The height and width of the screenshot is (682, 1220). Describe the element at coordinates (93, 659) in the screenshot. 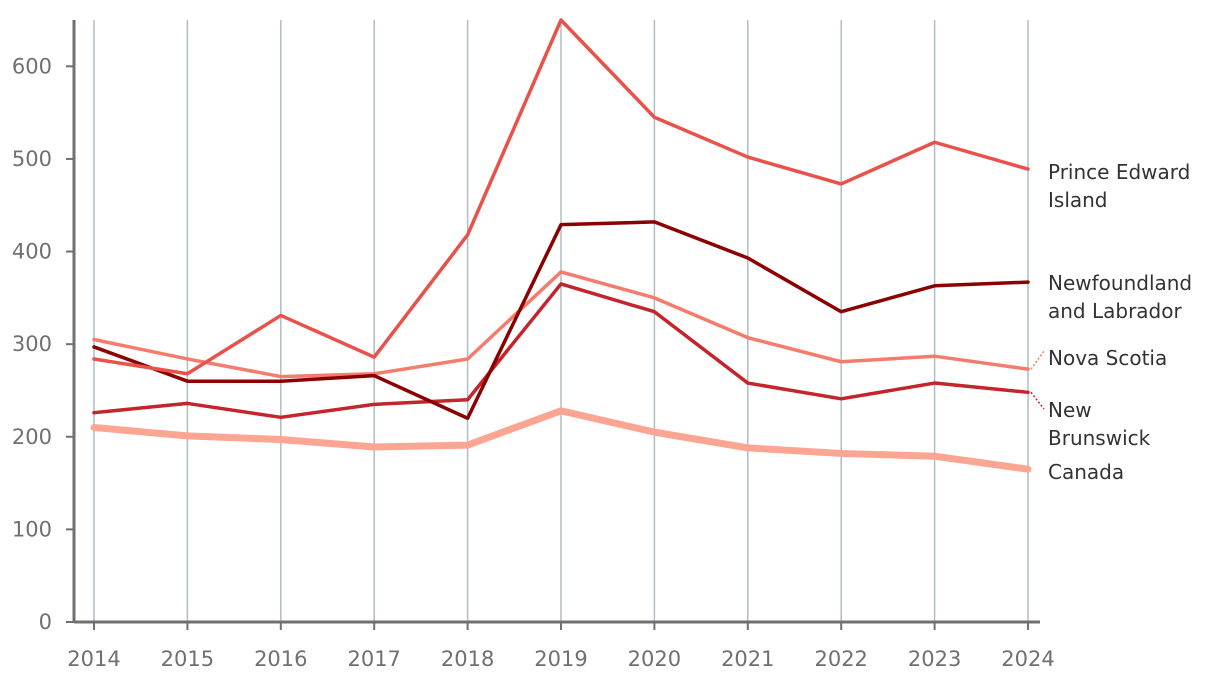

I see `x-tick-label-2014: 2014` at that location.